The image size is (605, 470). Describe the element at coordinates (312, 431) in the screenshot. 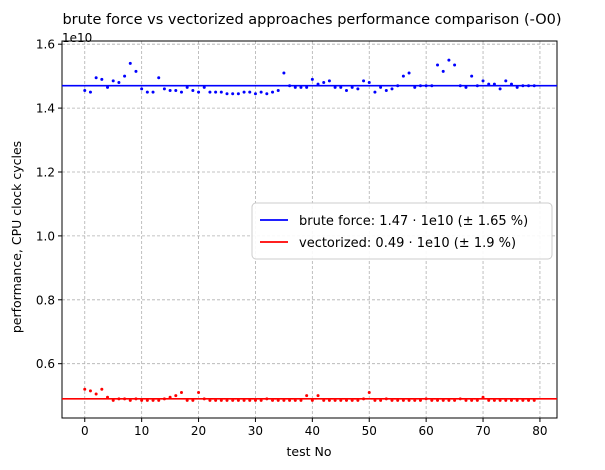

I see `x-tick-label: 40` at that location.